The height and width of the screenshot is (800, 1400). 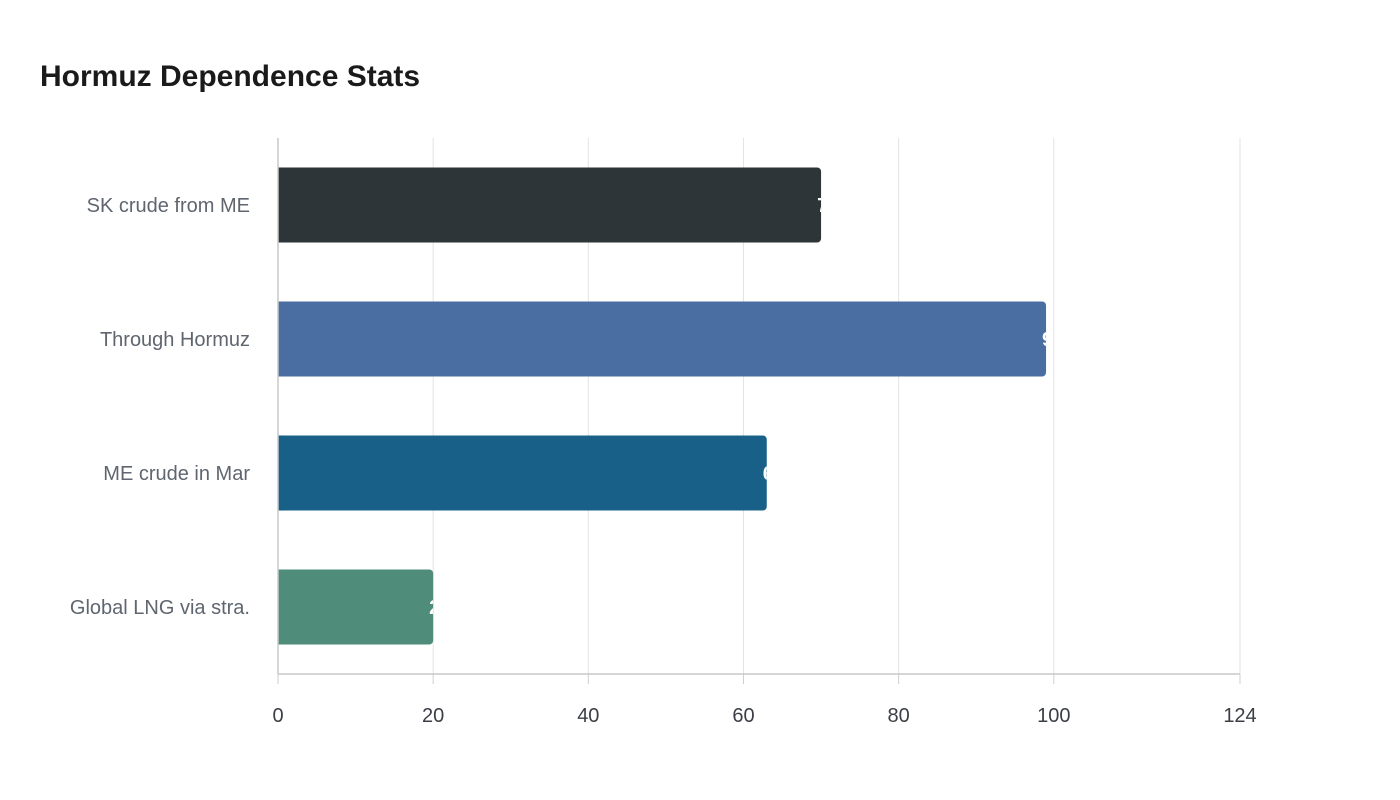 I want to click on x-tick-label: 80, so click(x=899, y=716).